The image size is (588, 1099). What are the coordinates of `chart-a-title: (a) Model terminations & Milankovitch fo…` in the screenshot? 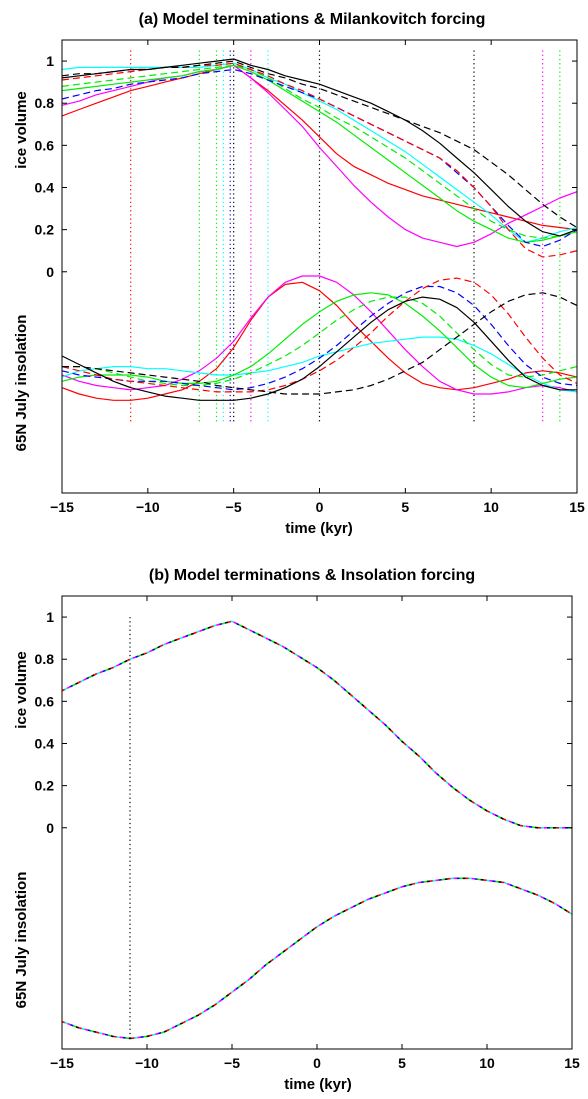 It's located at (312, 19).